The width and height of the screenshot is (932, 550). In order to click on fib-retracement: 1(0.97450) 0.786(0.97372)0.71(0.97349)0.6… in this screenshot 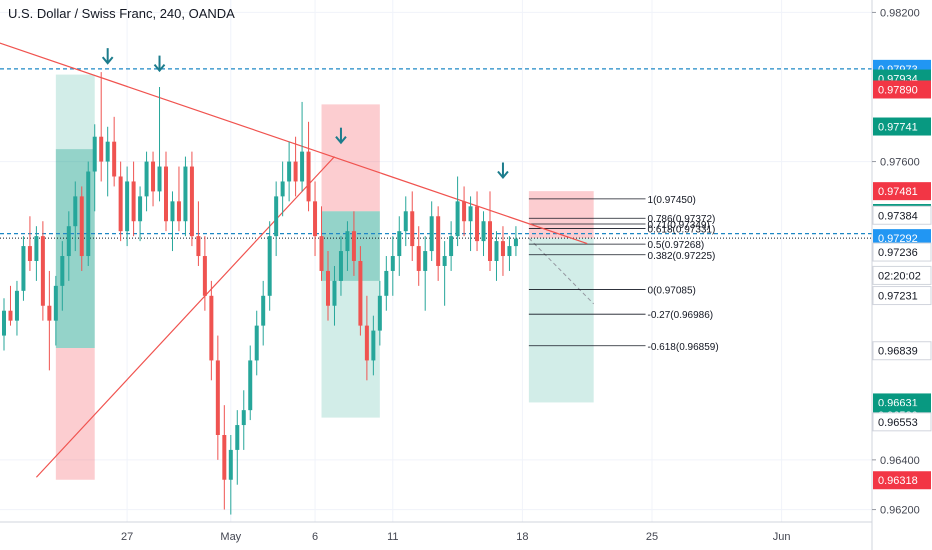, I will do `click(623, 274)`.